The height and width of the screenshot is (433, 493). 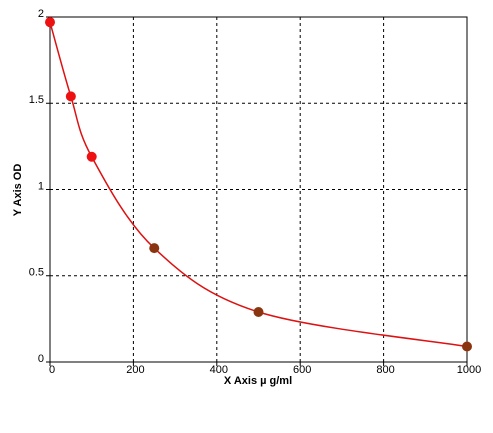 I want to click on x-axis-title: X Axis µ g/ml, so click(x=258, y=381).